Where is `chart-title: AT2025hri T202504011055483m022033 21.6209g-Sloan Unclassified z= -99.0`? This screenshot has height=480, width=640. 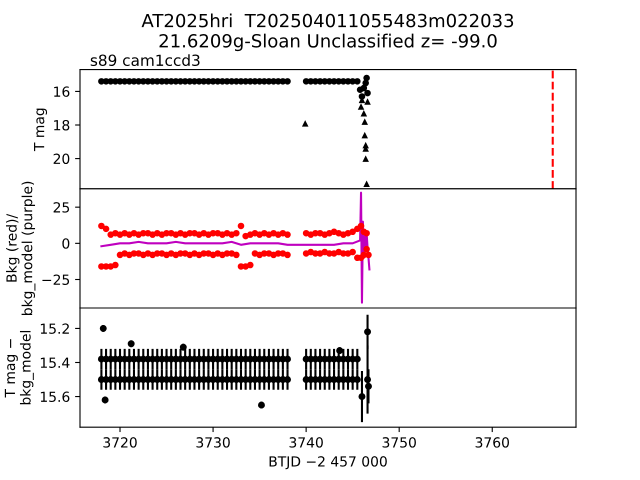 chart-title: AT2025hri T202504011055483m022033 21.6209g-Sloan Unclassified z= -99.0 is located at coordinates (328, 32).